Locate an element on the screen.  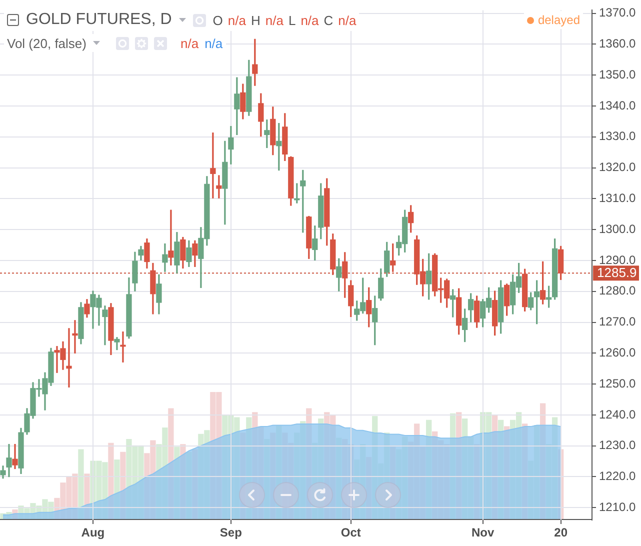
y-tick-label: 1360.0 is located at coordinates (617, 43).